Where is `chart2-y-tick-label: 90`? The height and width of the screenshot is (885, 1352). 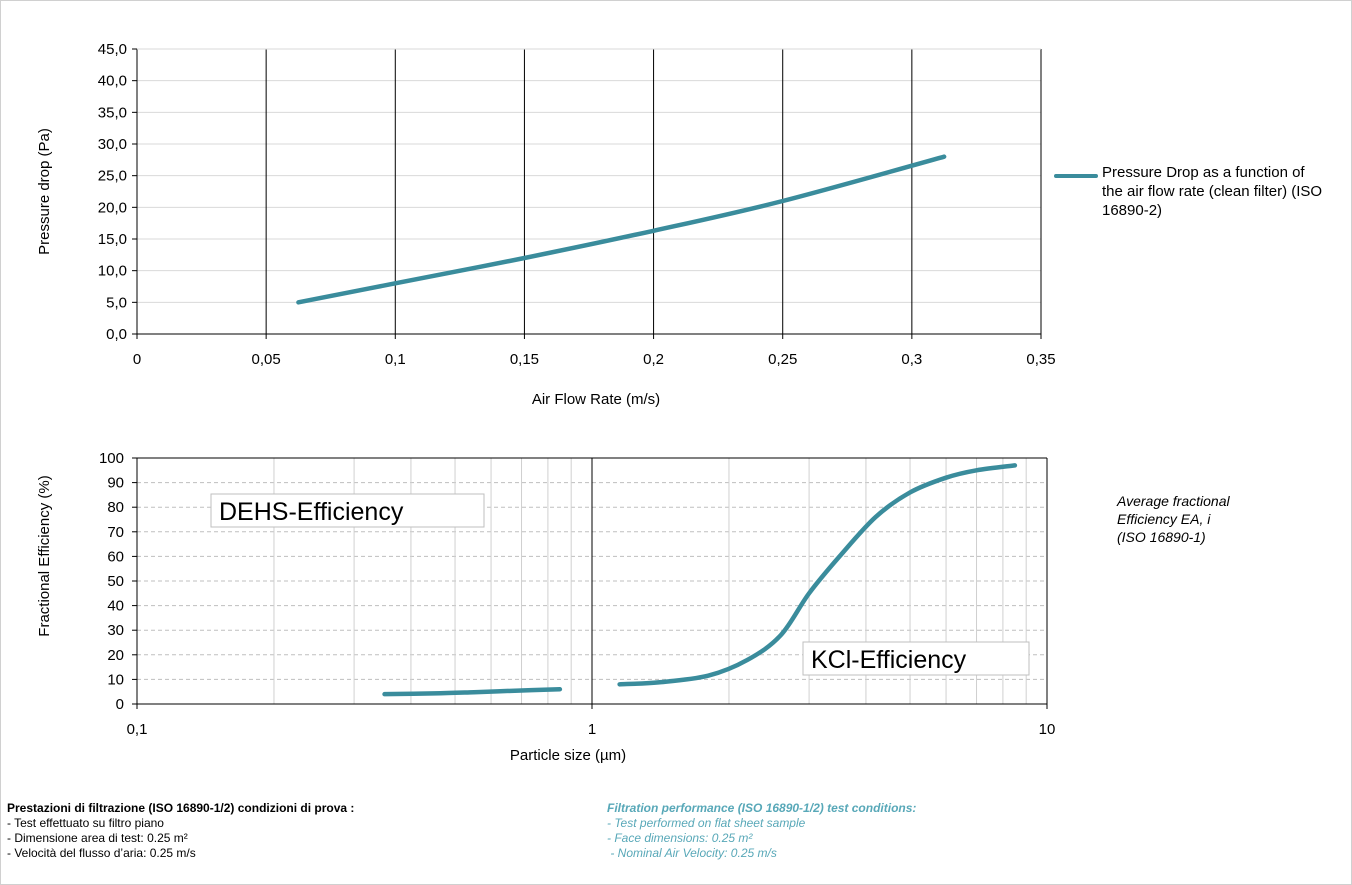 chart2-y-tick-label: 90 is located at coordinates (115, 483).